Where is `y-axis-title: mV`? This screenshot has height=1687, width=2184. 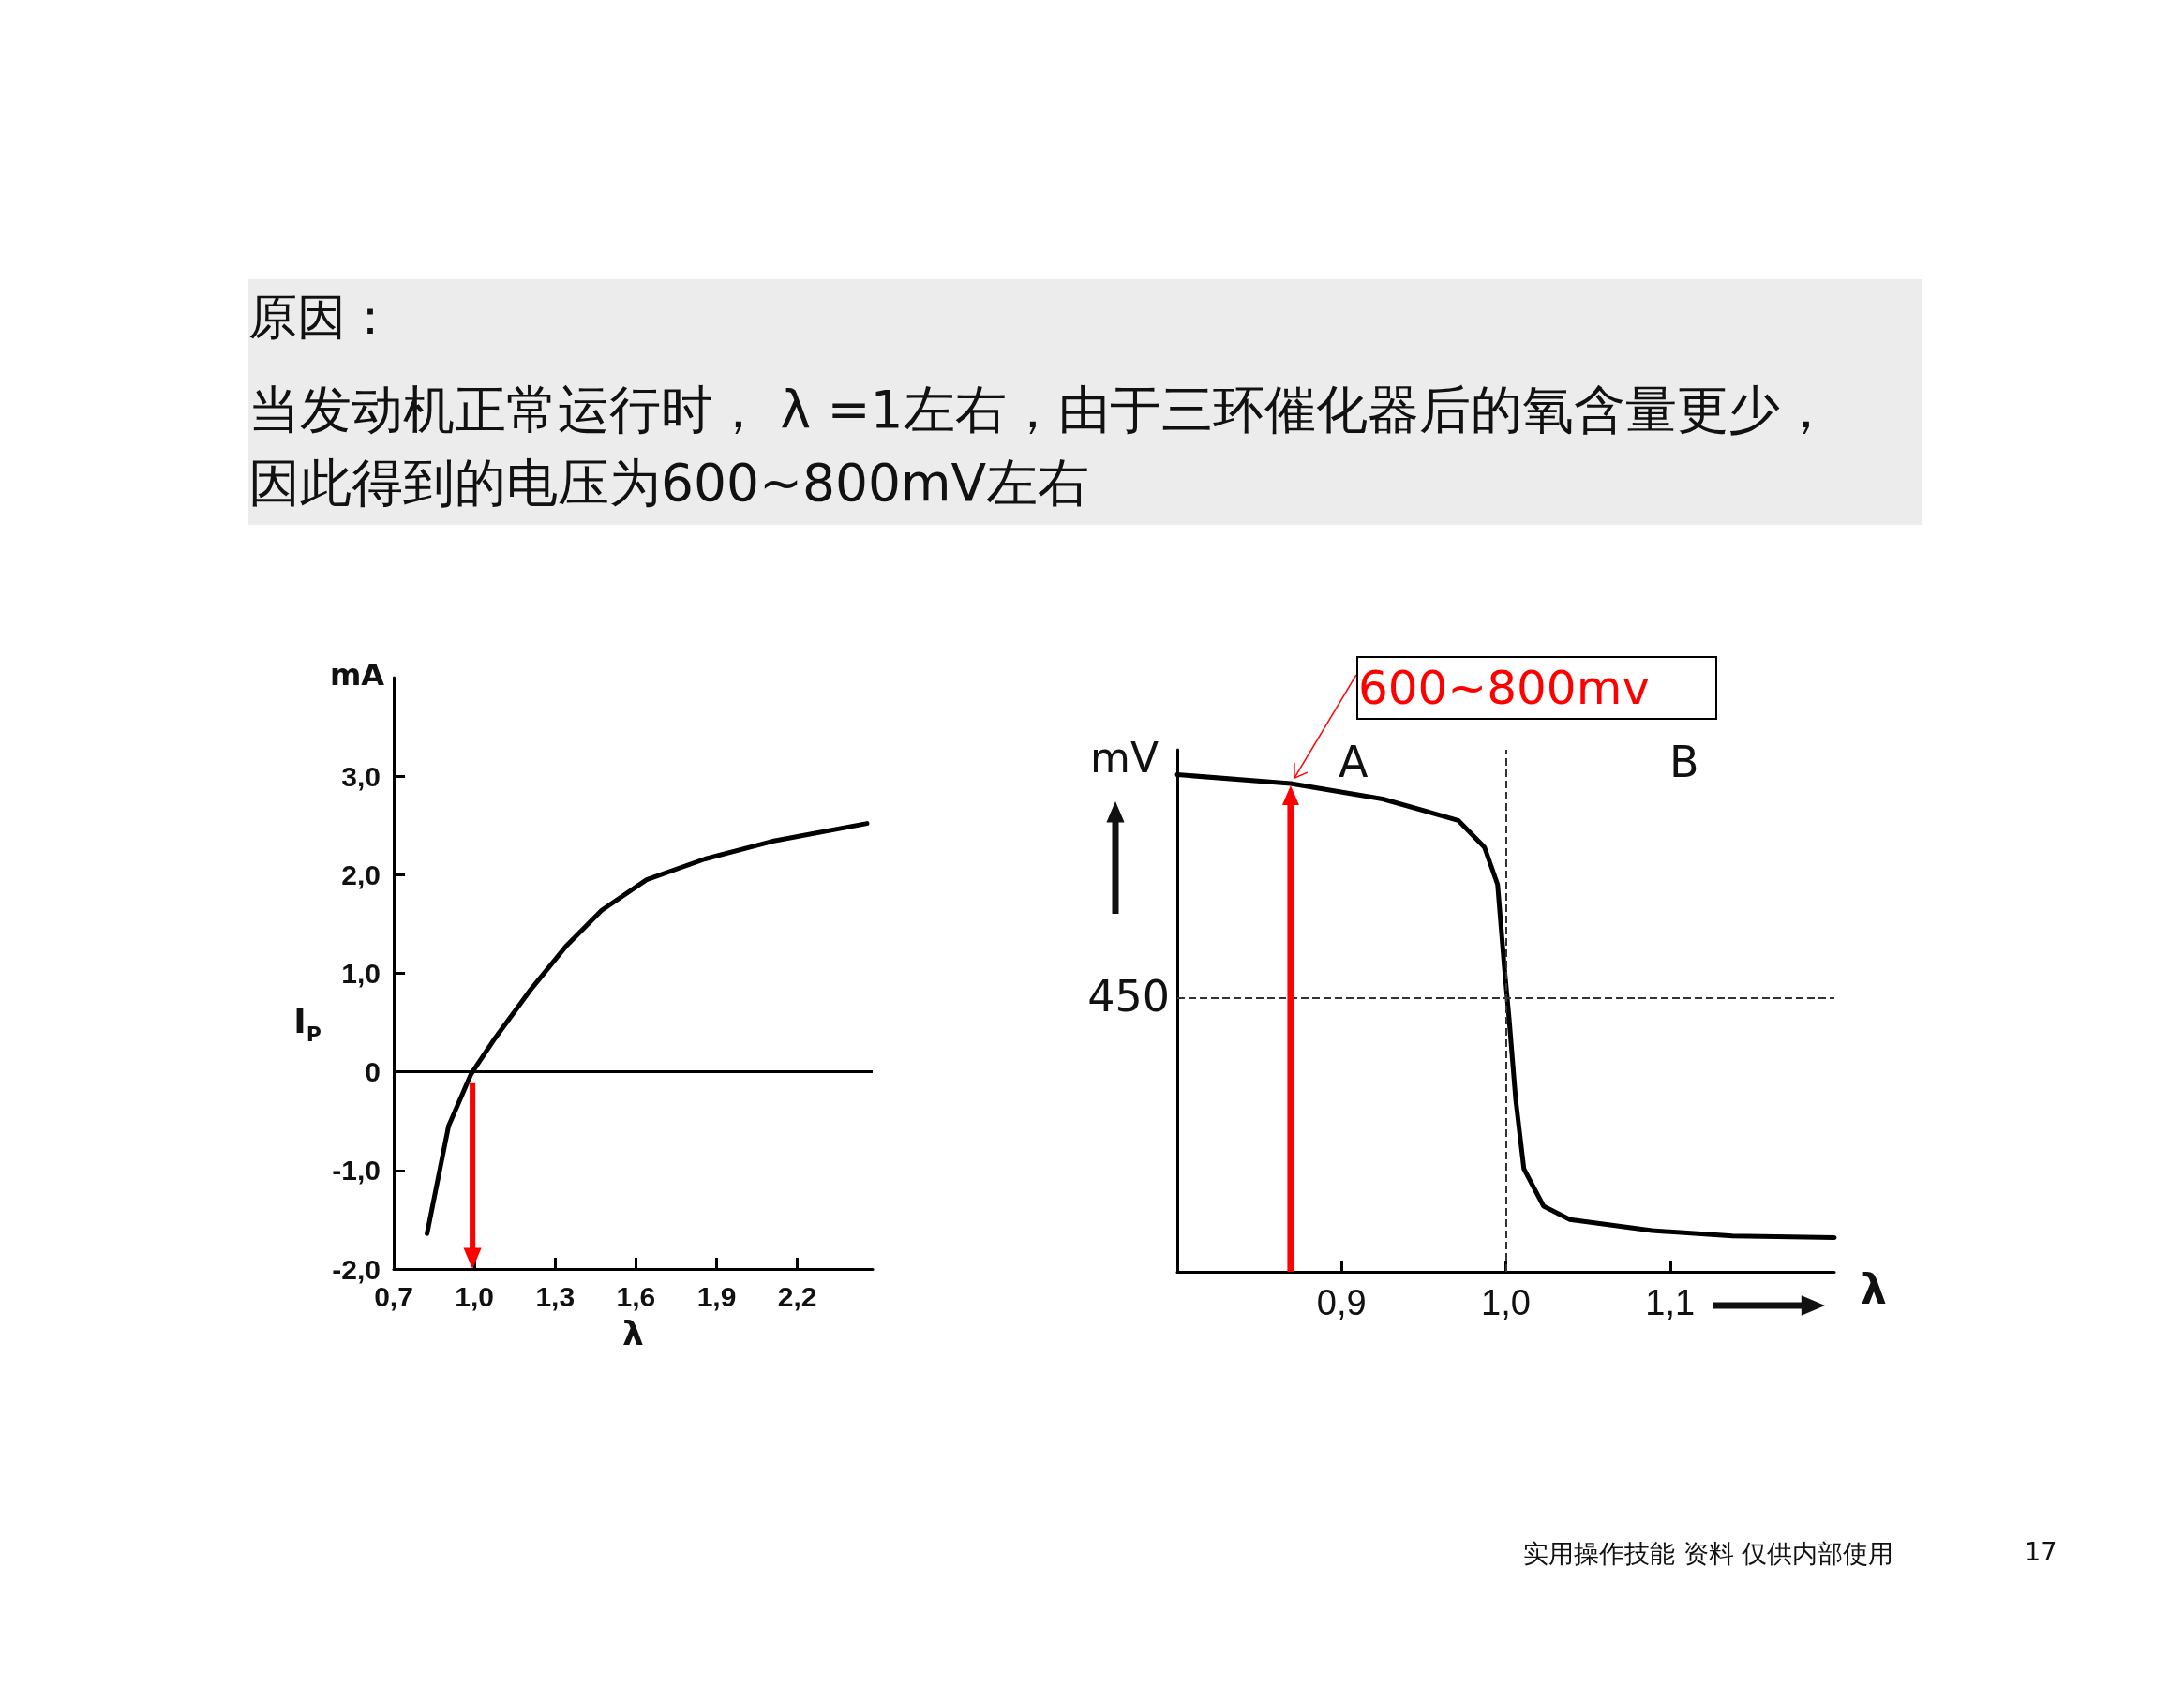
y-axis-title: mV is located at coordinates (1124, 757).